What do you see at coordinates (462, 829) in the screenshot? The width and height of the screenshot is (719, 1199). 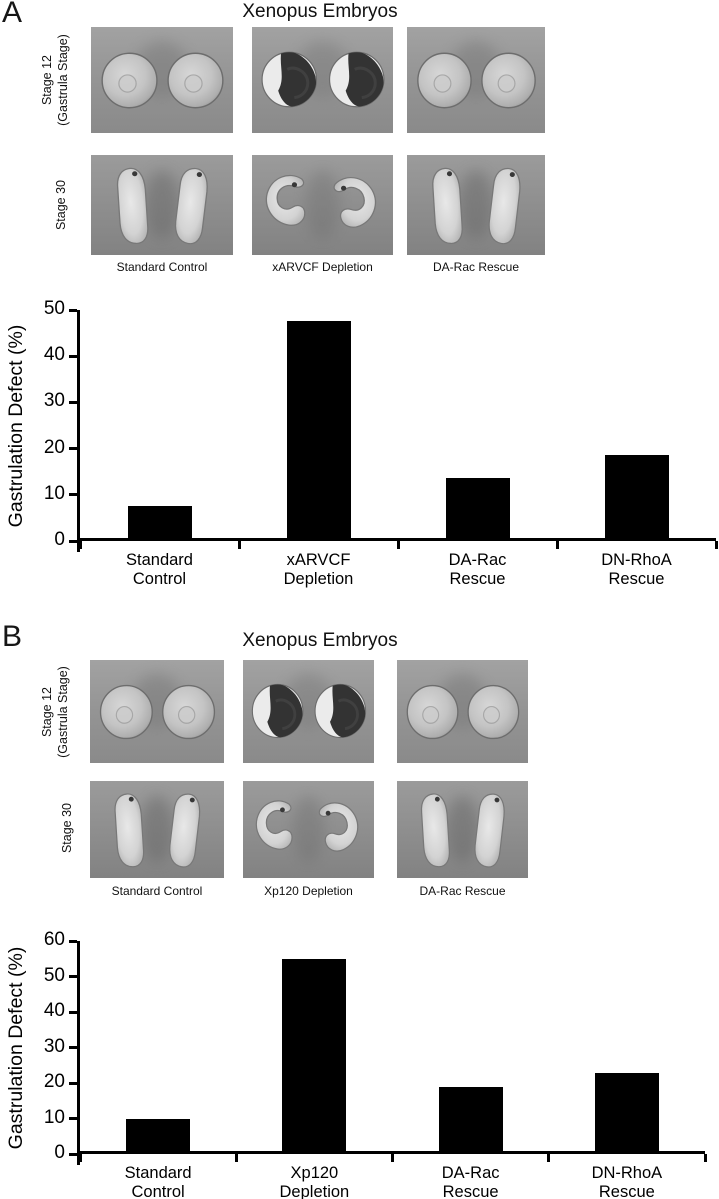 I see `embryo-photo-b-stage30-rescue` at bounding box center [462, 829].